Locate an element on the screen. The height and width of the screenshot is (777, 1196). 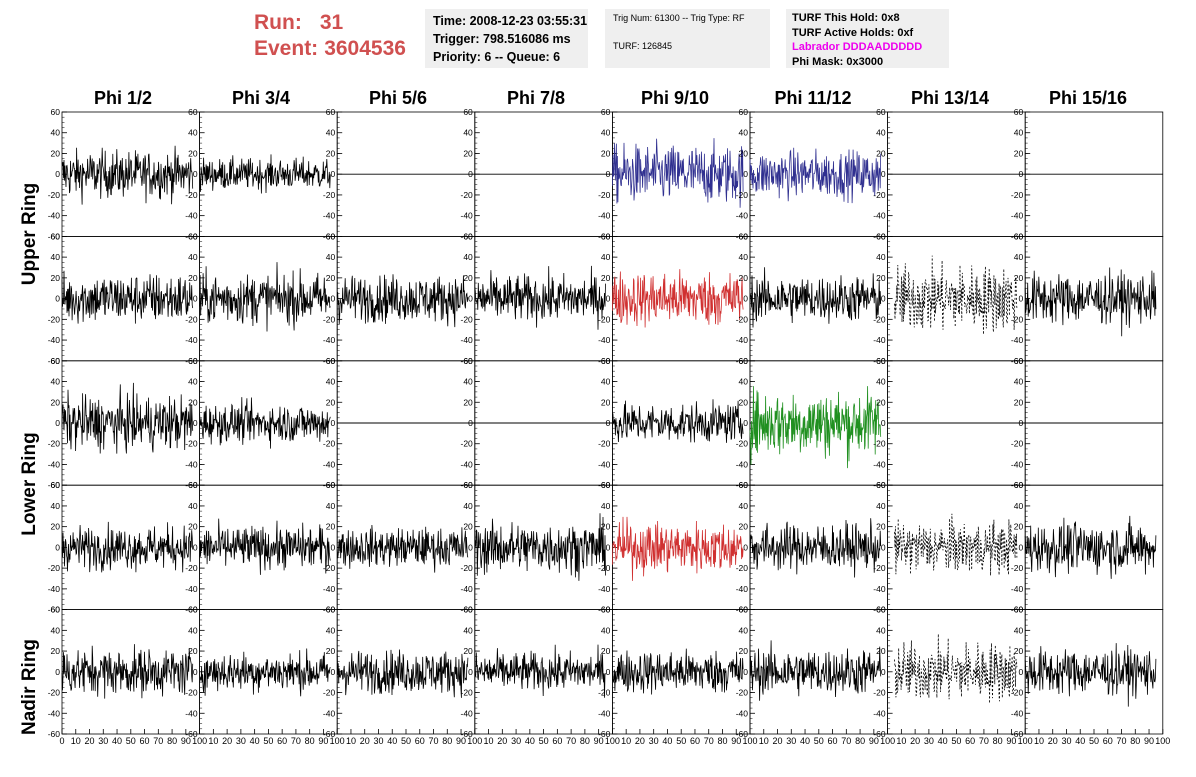
time-text: Time: 2008-12-23 03:55:31 is located at coordinates (510, 21).